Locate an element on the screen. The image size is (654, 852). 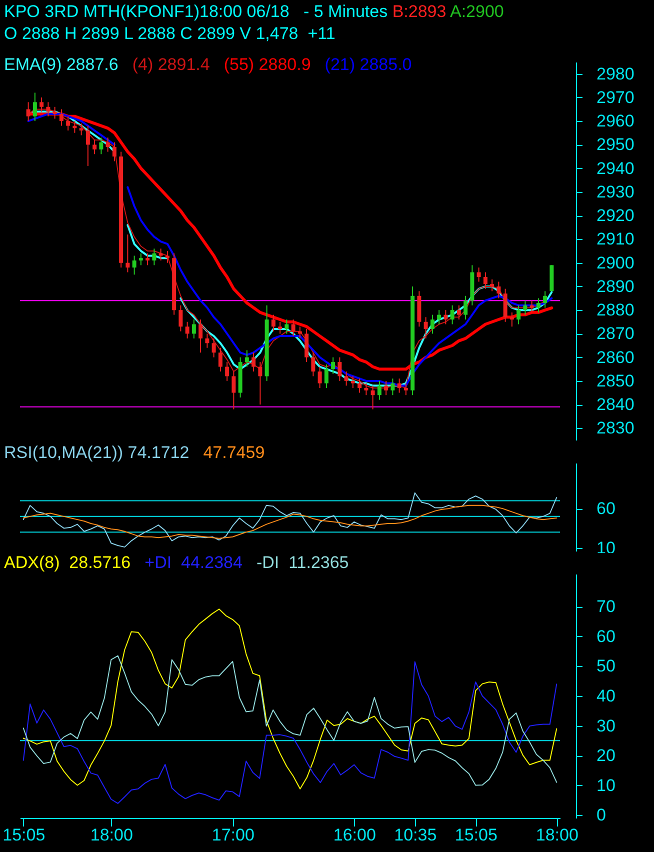
y-tick-label: 50 is located at coordinates (606, 666).